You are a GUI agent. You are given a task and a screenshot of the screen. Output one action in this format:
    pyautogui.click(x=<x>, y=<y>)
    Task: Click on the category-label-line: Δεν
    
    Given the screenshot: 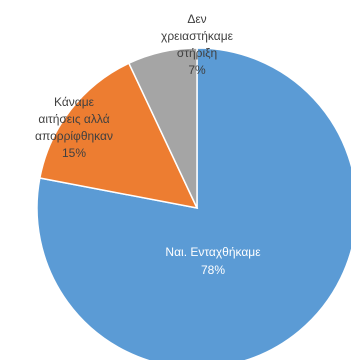 What is the action you would take?
    pyautogui.click(x=196, y=19)
    